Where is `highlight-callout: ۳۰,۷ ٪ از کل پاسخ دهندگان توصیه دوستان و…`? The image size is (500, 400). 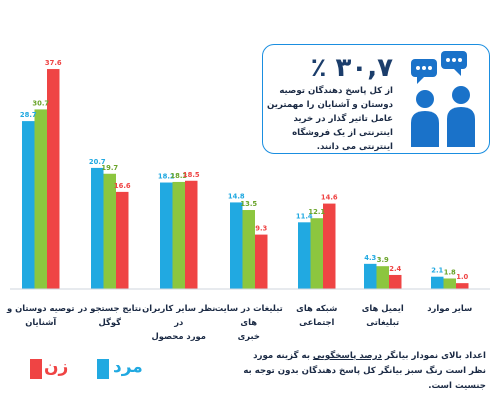
highlight-callout: ۳۰,۷ ٪ از کل پاسخ دهندگان توصیه دوستان و… is located at coordinates (376, 99).